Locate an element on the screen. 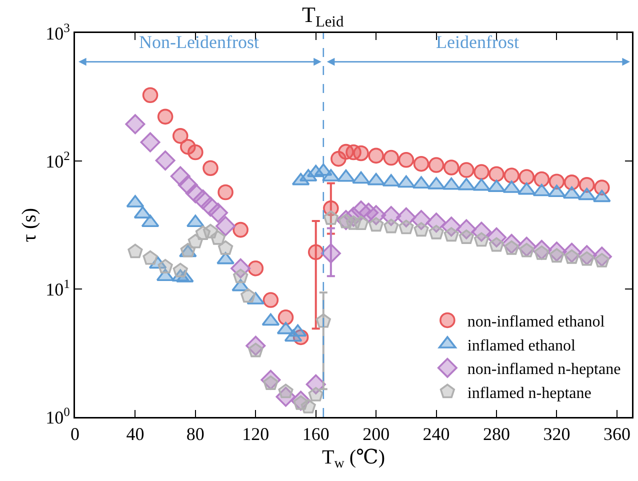 The height and width of the screenshot is (481, 638). x-axis-title: T$_{w}$ (℃) is located at coordinates (354, 459).